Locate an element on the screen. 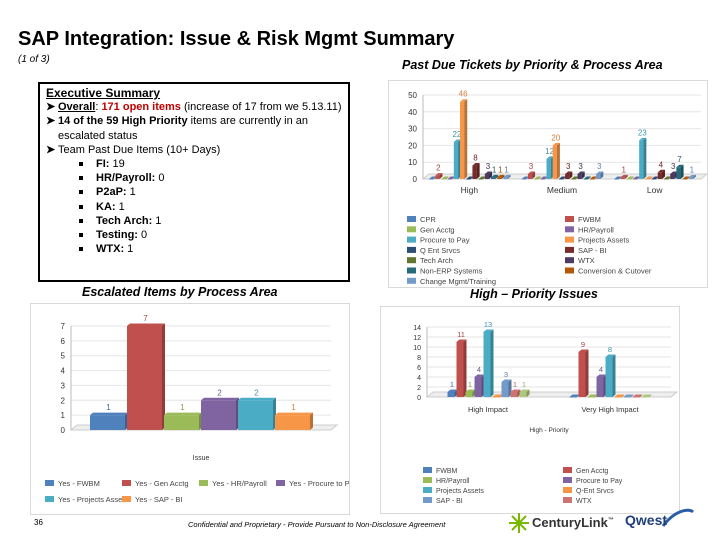  overall-value: 171 open items is located at coordinates (141, 107).